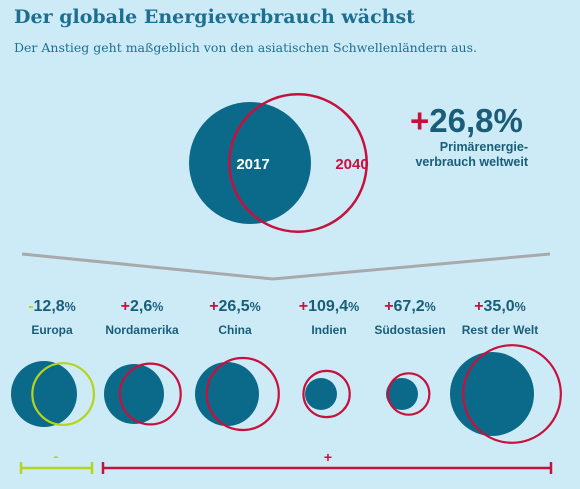  What do you see at coordinates (351, 164) in the screenshot?
I see `label-2040: 2040` at bounding box center [351, 164].